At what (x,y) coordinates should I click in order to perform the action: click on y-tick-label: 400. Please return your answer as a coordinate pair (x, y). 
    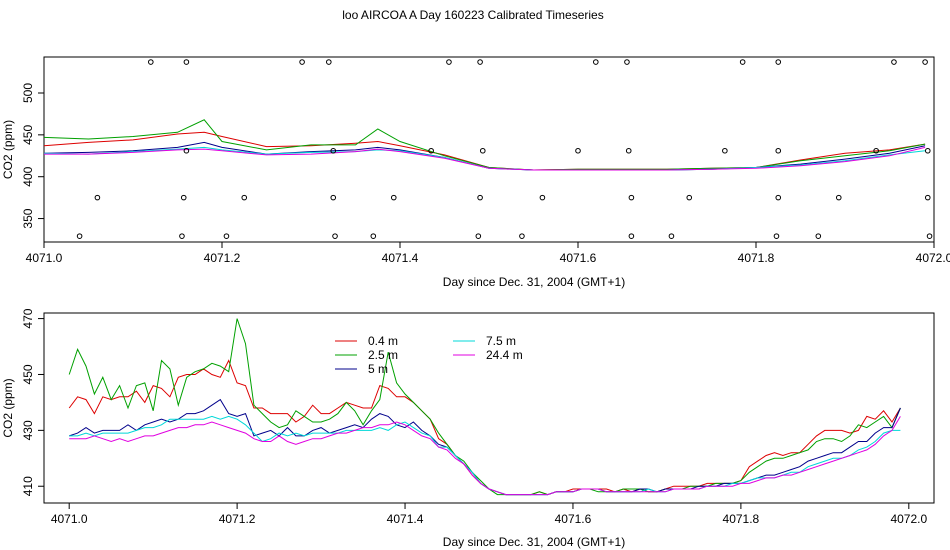
    Looking at the image, I should click on (28, 176).